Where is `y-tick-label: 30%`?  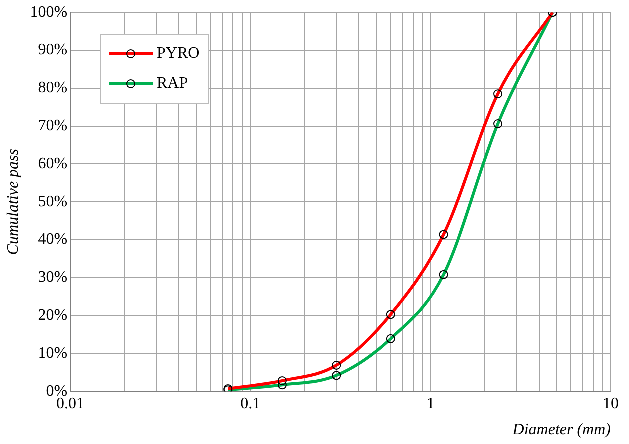
y-tick-label: 30% is located at coordinates (53, 277).